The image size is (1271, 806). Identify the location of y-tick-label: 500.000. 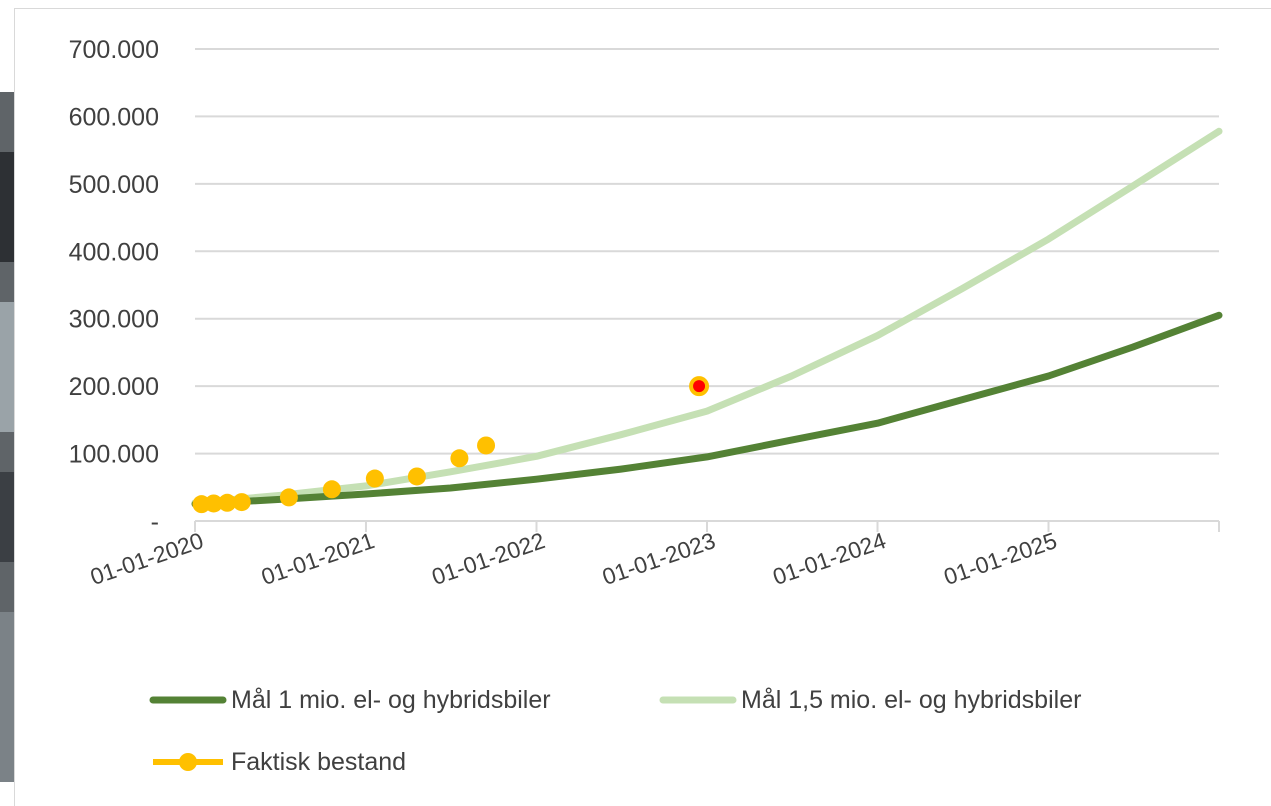
(114, 185).